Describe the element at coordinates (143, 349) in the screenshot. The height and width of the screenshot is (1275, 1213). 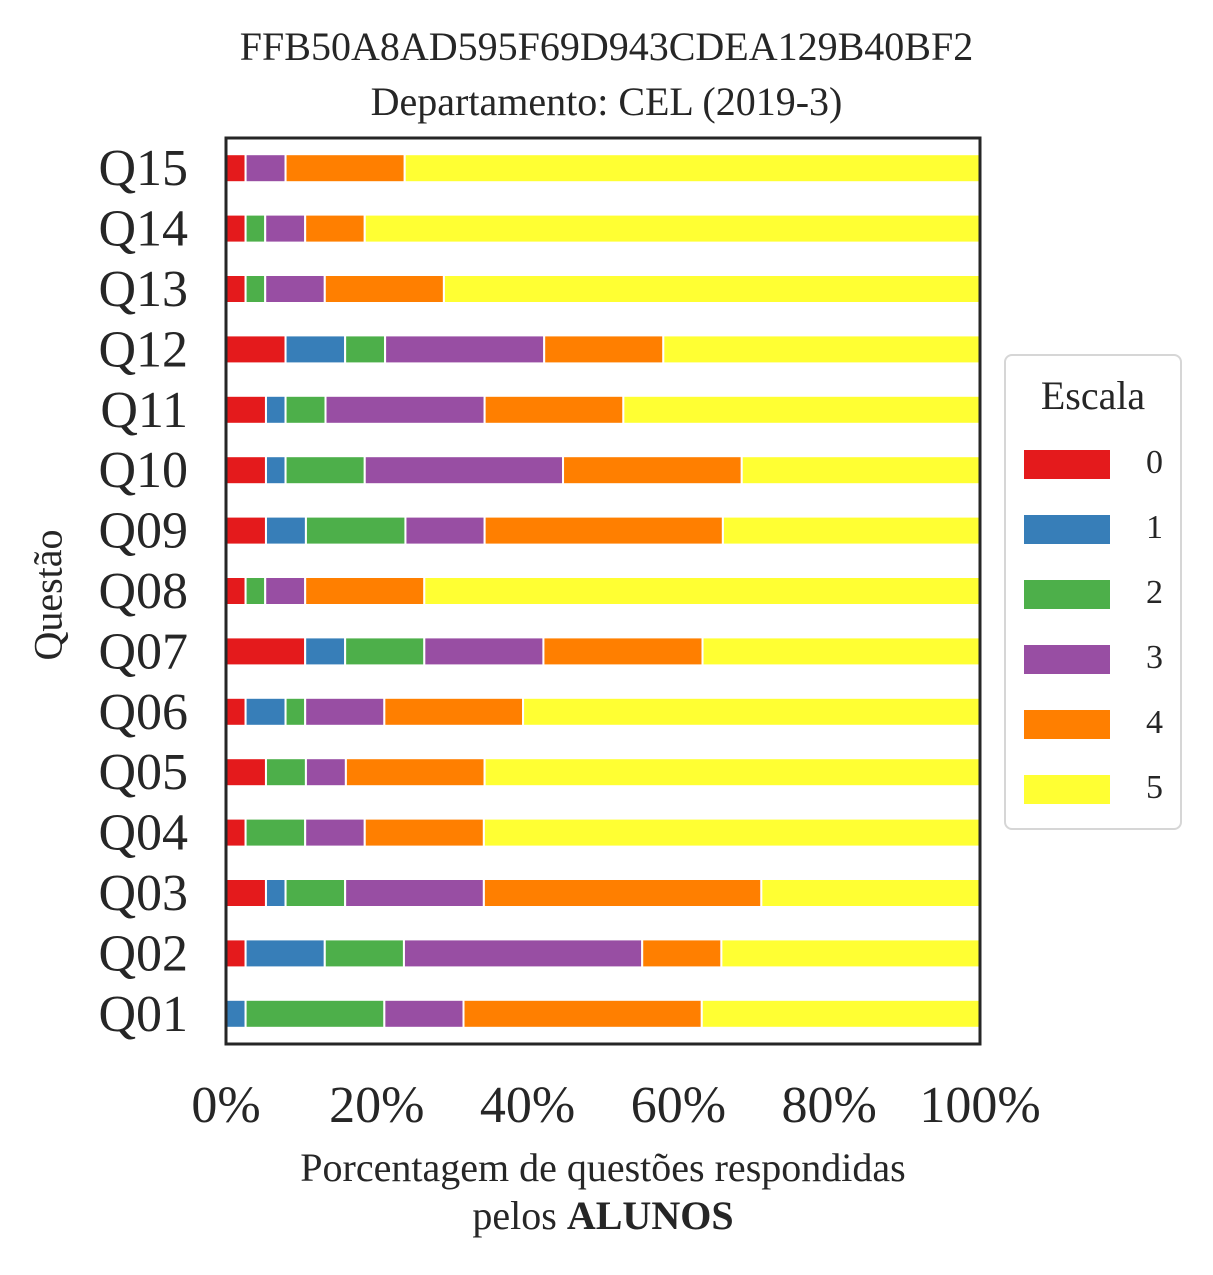
I see `y-tick-label-q12: Q12` at that location.